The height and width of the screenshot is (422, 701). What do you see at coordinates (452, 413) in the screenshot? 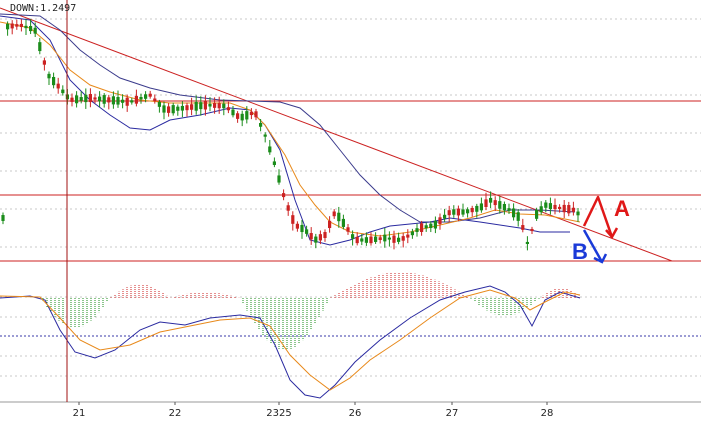
I see `x-axis-tick-label: 27` at bounding box center [452, 413].